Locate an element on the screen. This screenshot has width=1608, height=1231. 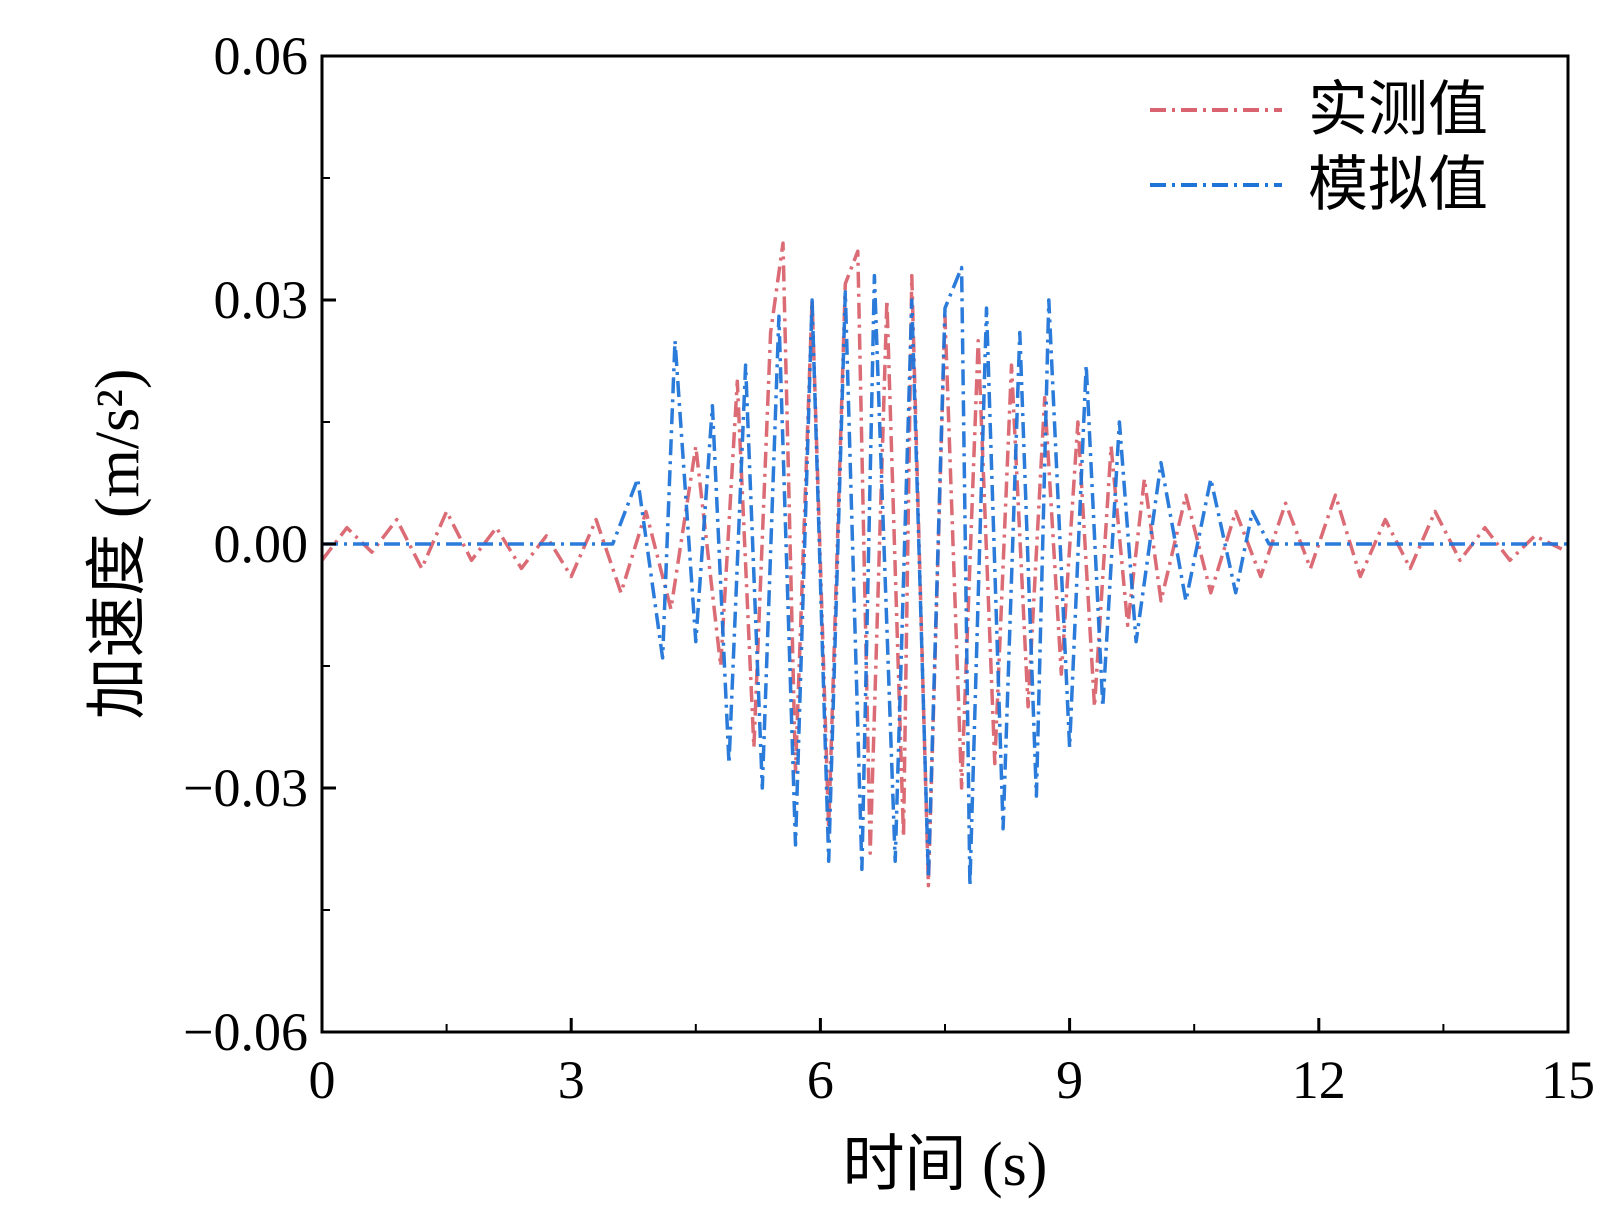
y-tick-label: 0.00 is located at coordinates (261, 544).